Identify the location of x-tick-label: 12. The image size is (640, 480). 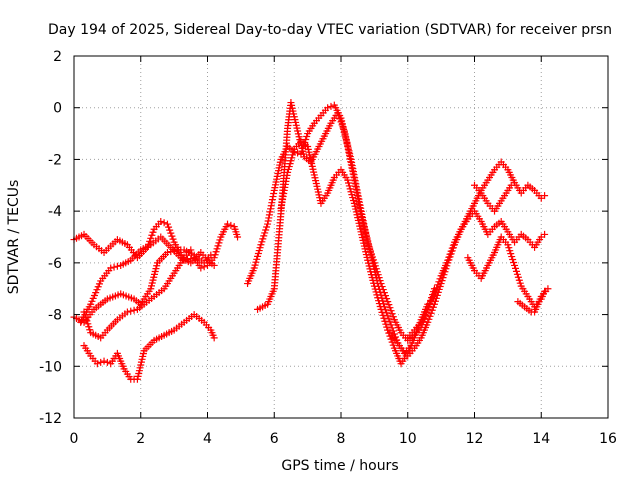
(475, 439).